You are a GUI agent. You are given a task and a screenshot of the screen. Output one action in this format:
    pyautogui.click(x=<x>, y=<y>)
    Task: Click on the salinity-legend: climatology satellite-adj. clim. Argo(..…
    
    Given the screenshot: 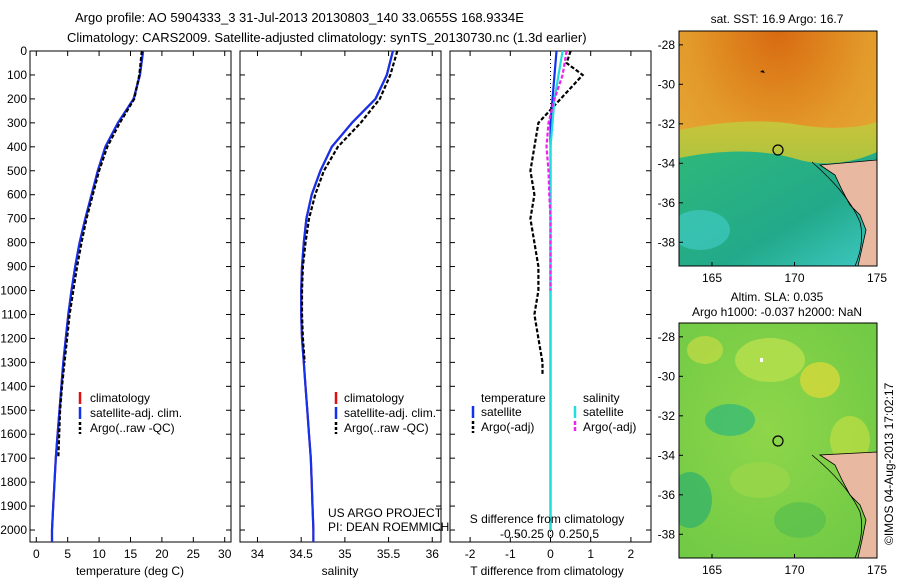 What is the action you would take?
    pyautogui.click(x=385, y=413)
    